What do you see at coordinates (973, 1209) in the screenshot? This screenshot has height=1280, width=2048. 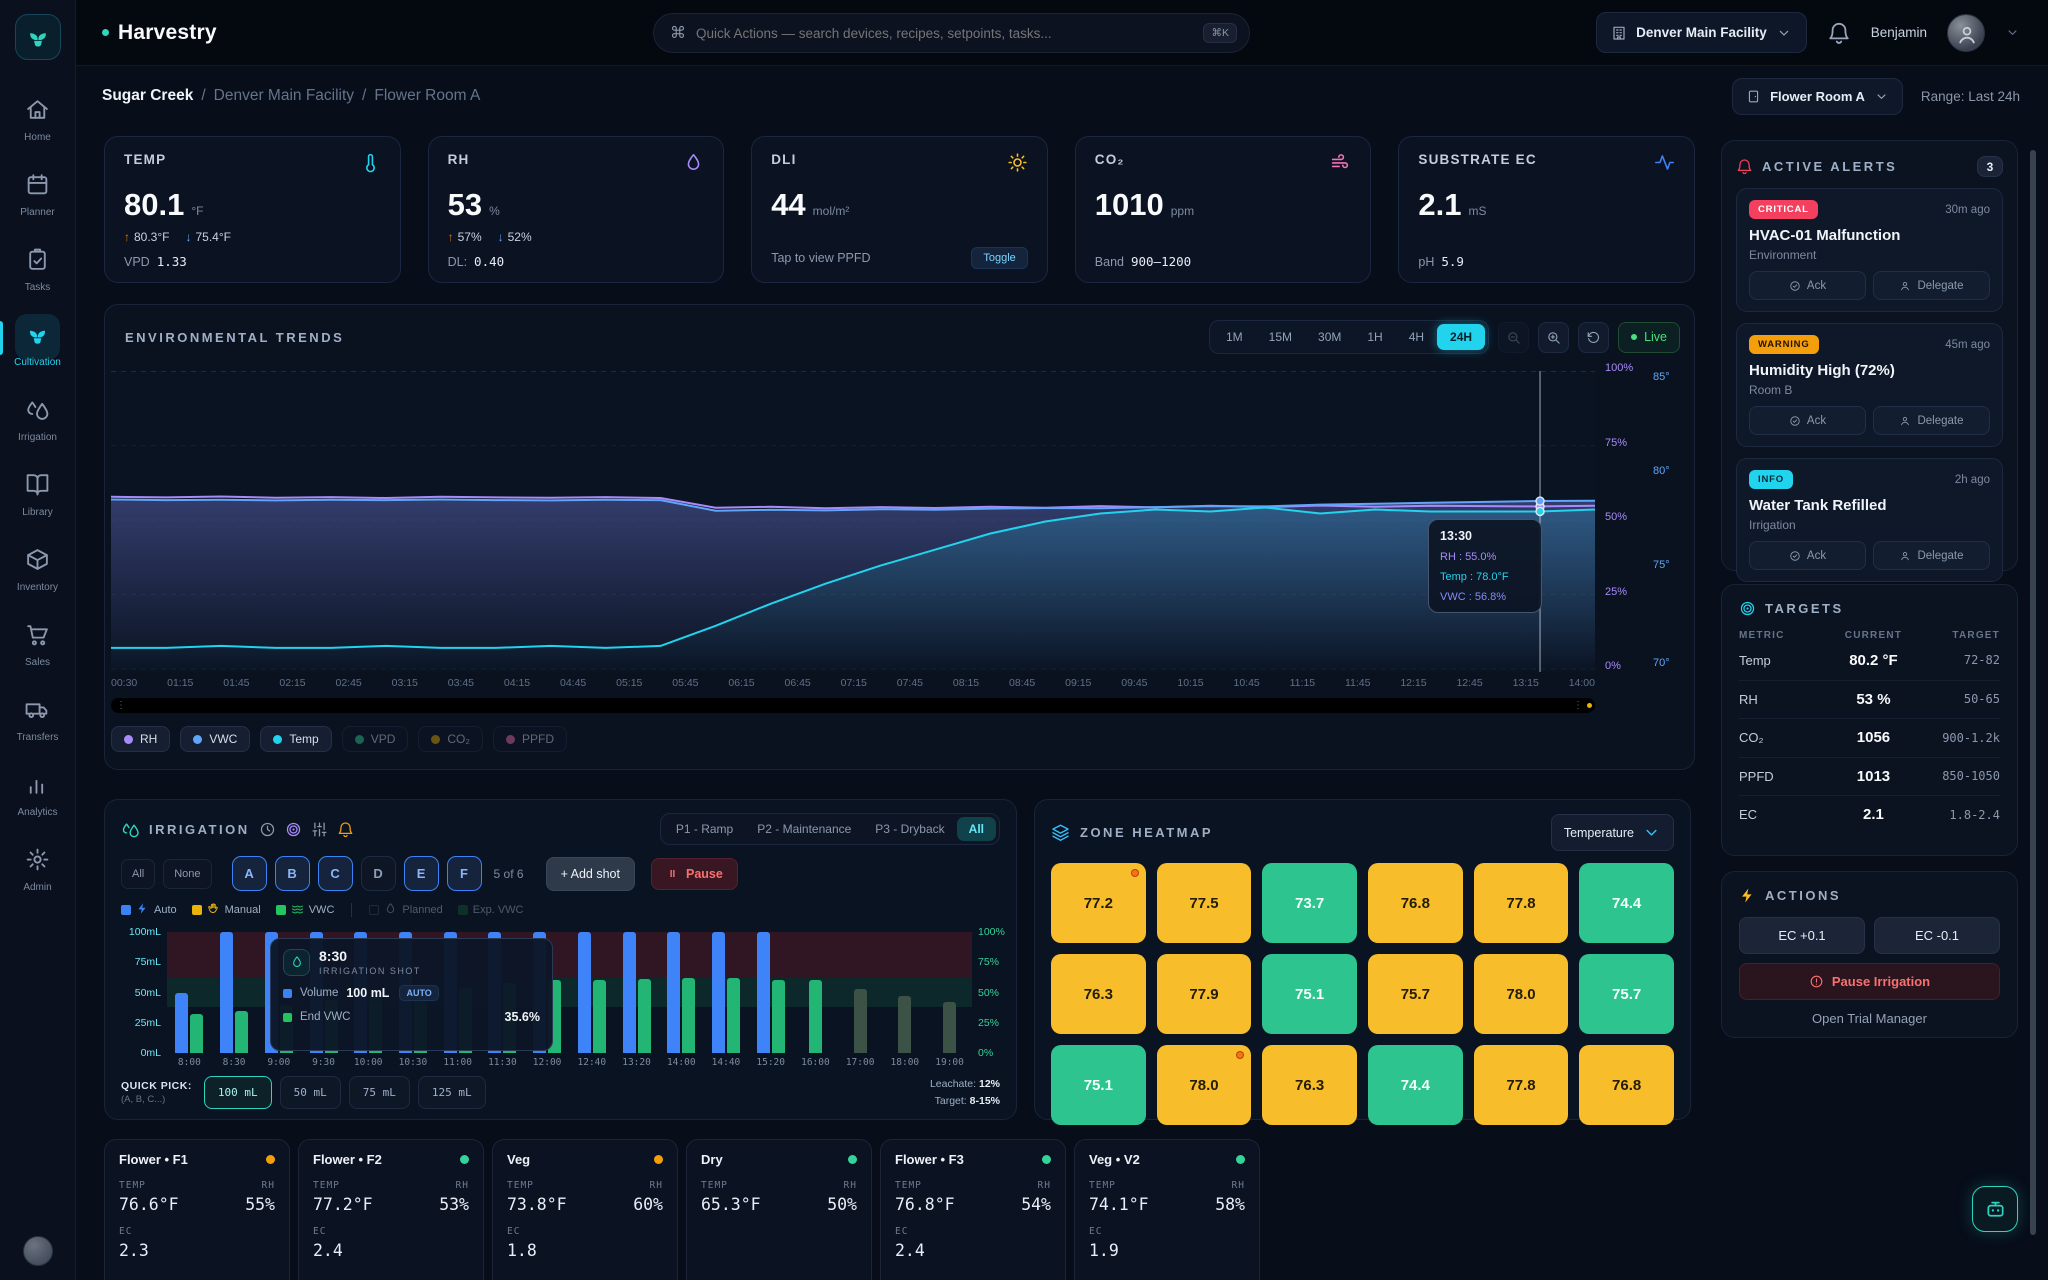 I see `room-card-flower-f3: Flower • F3 TEMP 76.8°F RH 54% EC 2.4` at bounding box center [973, 1209].